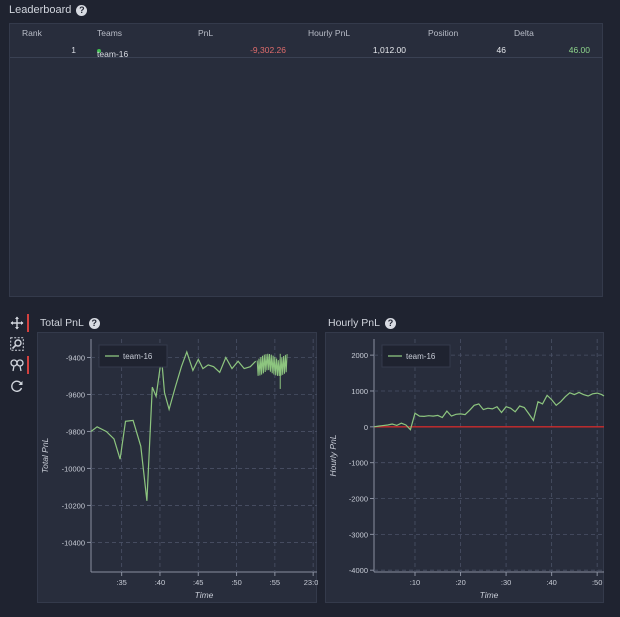 The height and width of the screenshot is (617, 620). Describe the element at coordinates (73, 505) in the screenshot. I see `y-tick-label: -10200` at that location.